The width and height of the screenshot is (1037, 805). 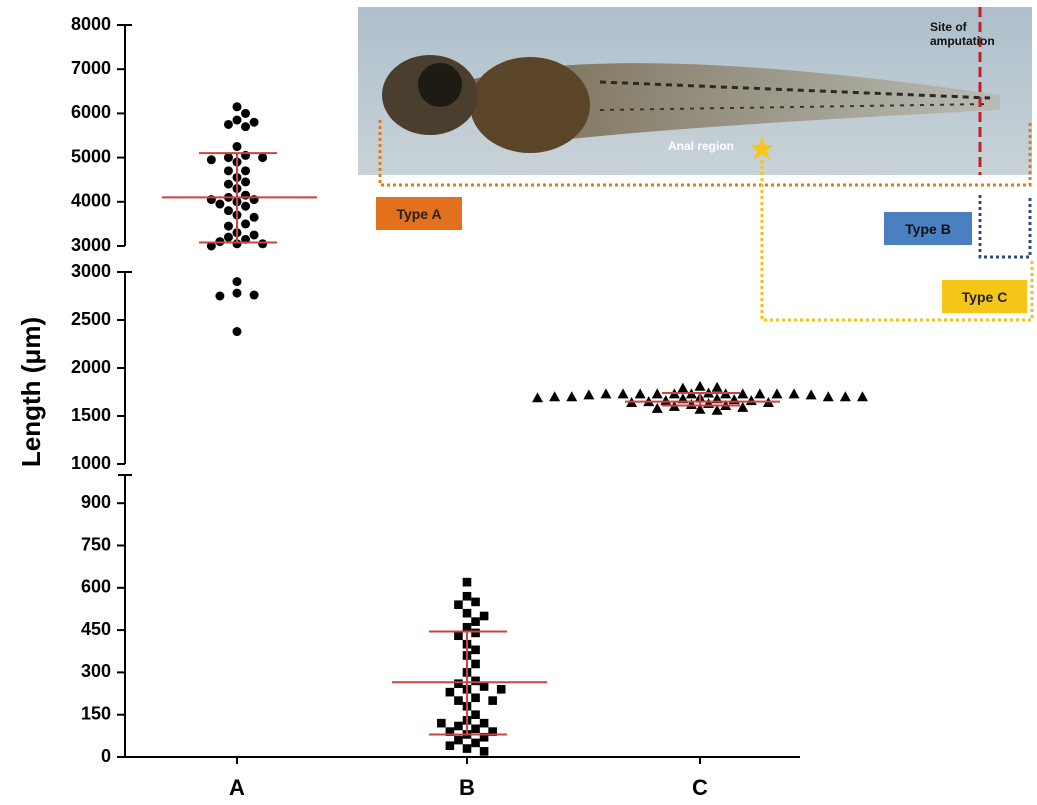 What do you see at coordinates (91, 319) in the screenshot?
I see `y-tick-label: 2500` at bounding box center [91, 319].